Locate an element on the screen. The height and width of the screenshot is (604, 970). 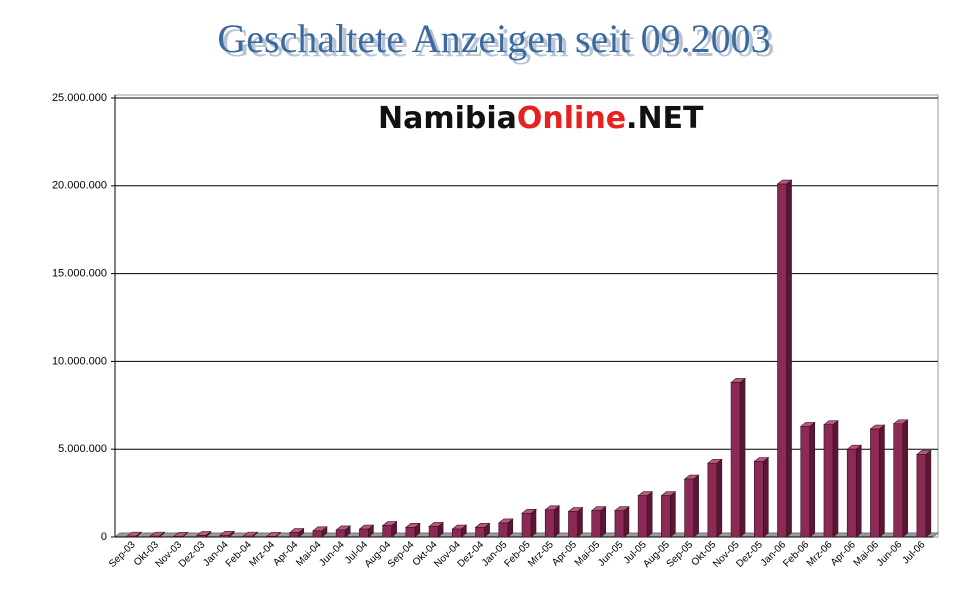
y-tick-label: 25.000.000 is located at coordinates (79, 98).